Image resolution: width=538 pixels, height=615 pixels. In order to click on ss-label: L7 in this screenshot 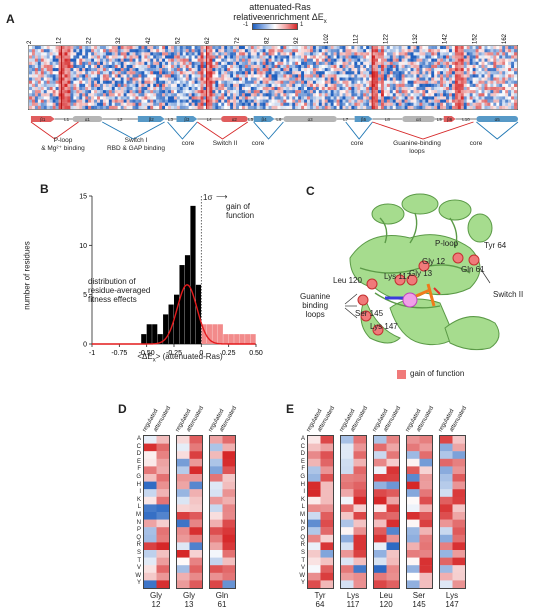, I will do `click(346, 119)`.